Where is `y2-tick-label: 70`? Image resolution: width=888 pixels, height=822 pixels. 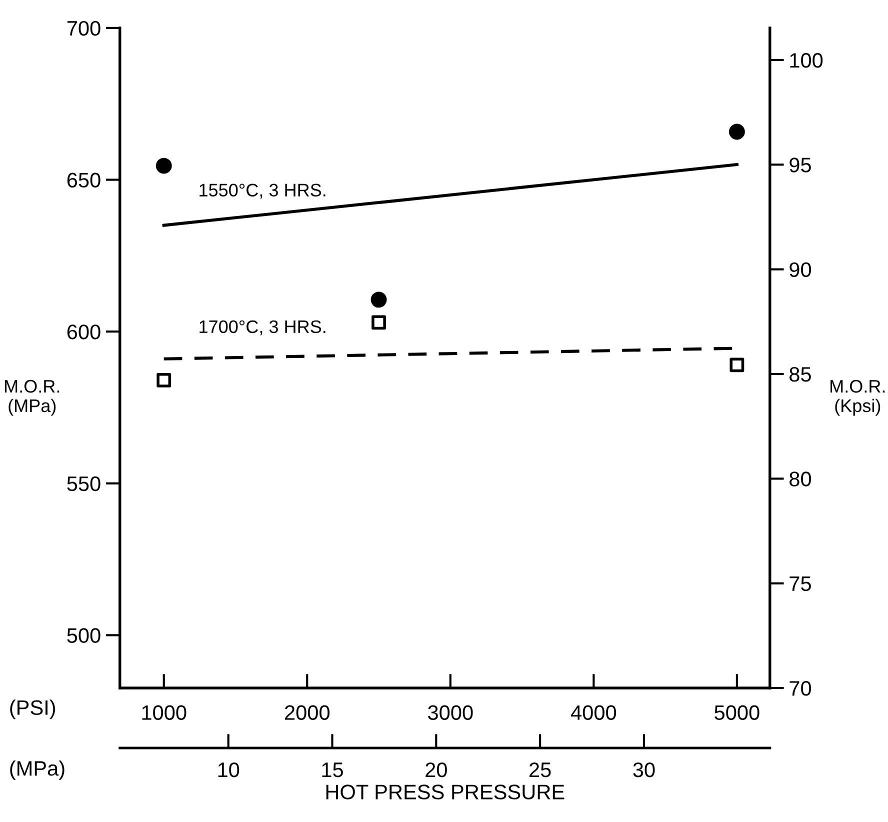
y2-tick-label: 70 is located at coordinates (801, 688).